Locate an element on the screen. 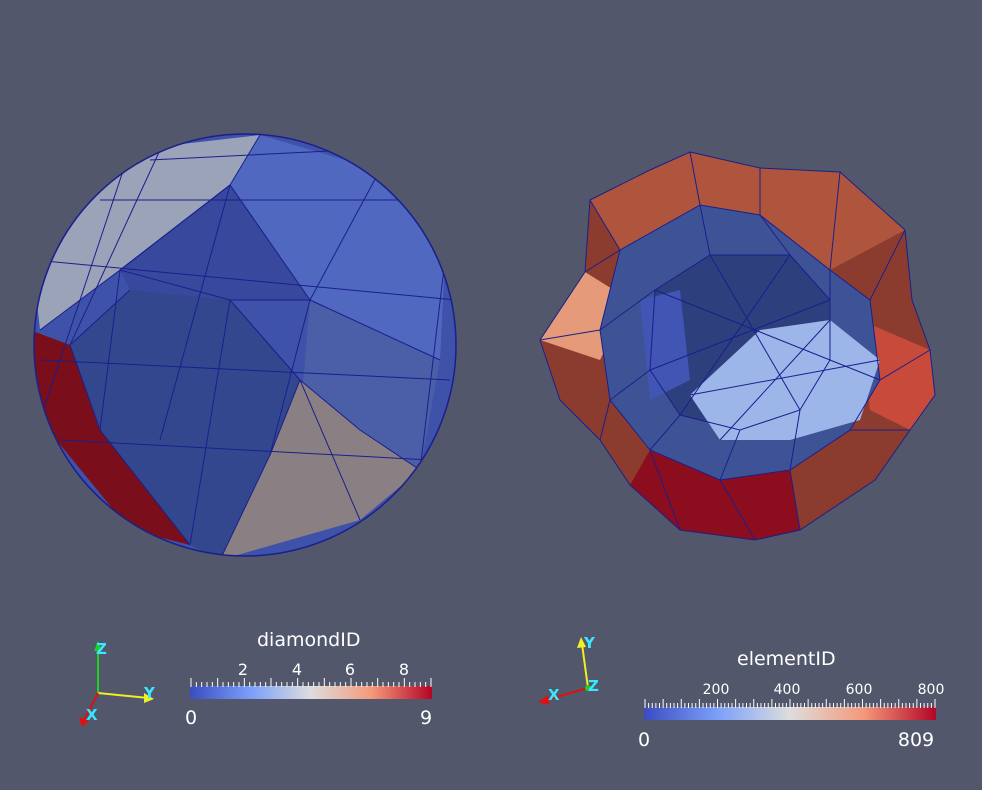 This screenshot has height=790, width=982. tick-label-right-400: 400 is located at coordinates (787, 690).